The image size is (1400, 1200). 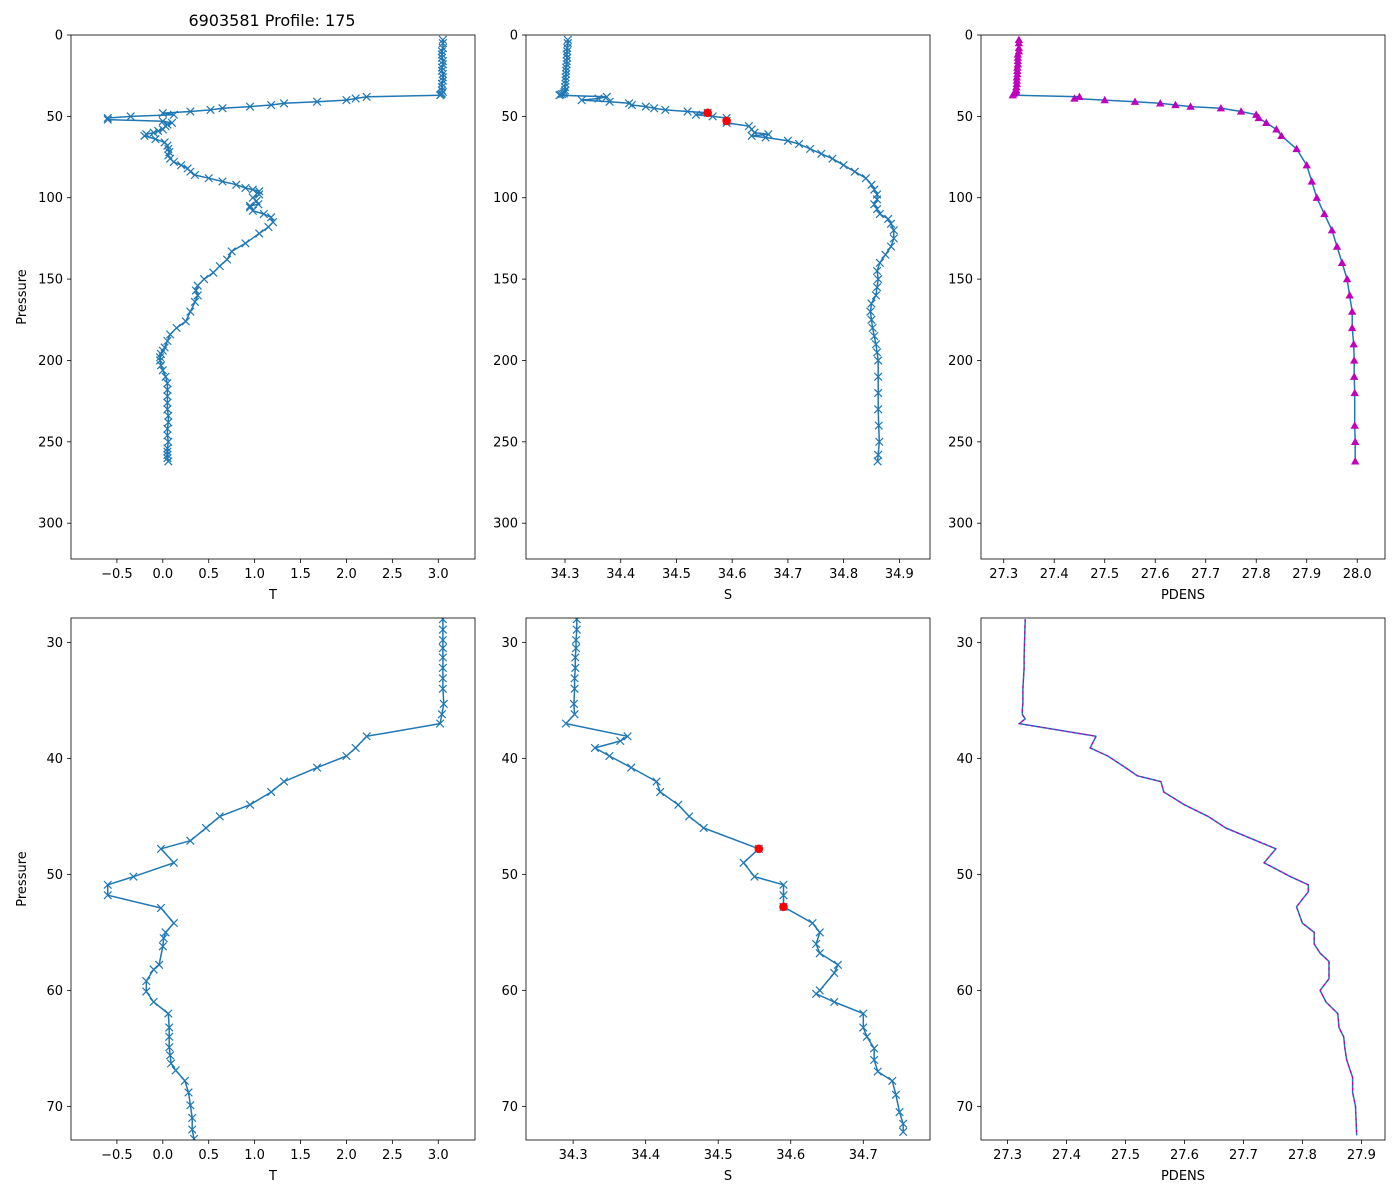 I want to click on x-tick-label: 34.8, so click(x=843, y=574).